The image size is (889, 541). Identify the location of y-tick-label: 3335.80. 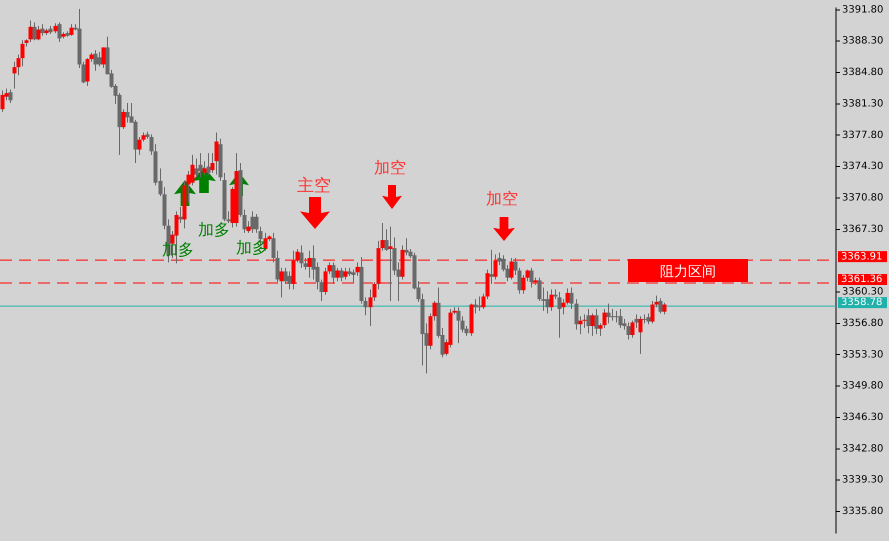
(863, 512).